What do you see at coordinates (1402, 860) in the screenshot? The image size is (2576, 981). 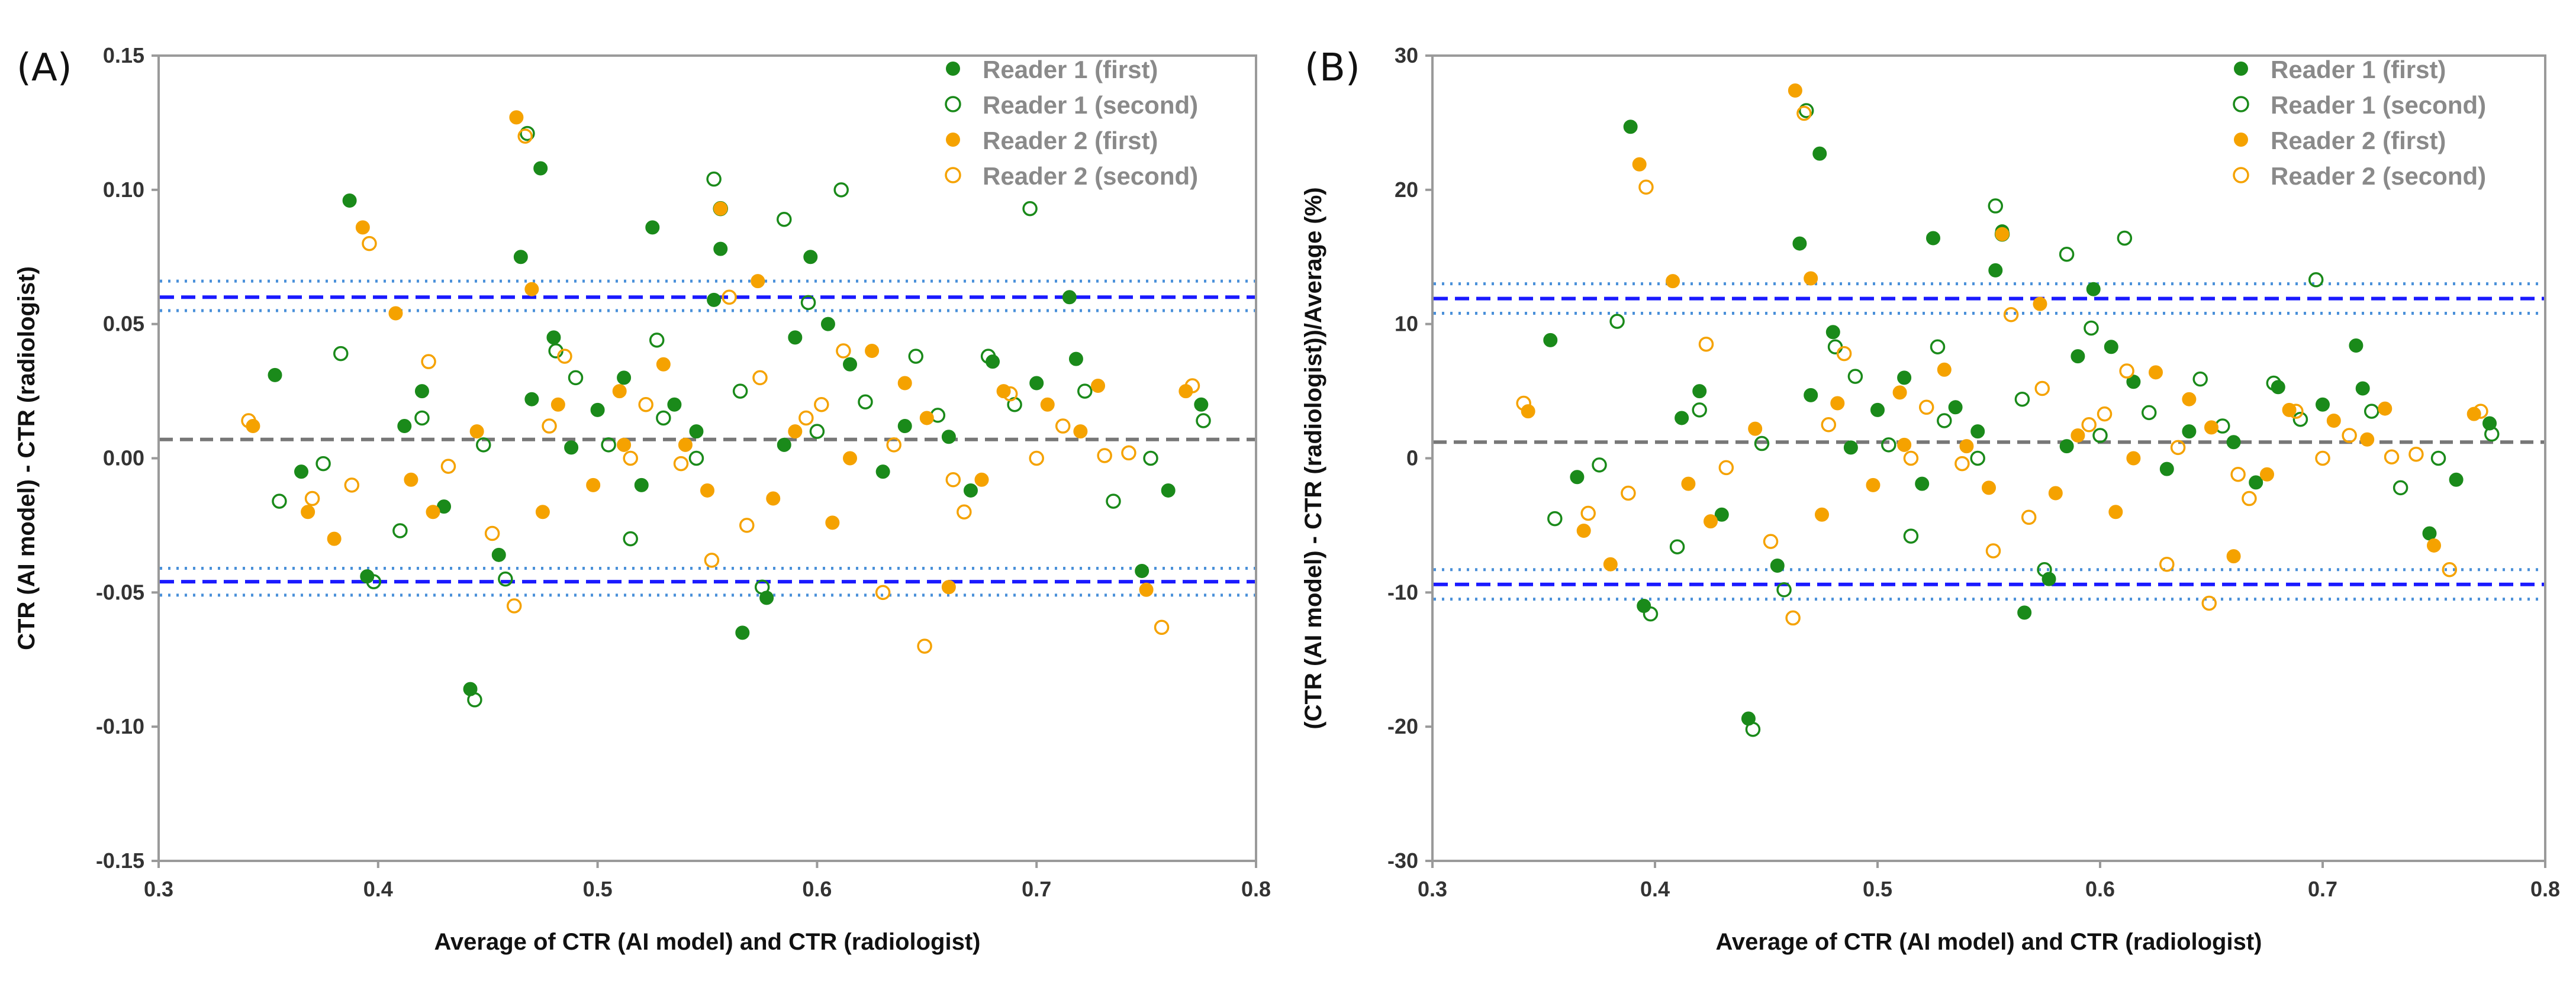 I see `y-tick-label: -30` at bounding box center [1402, 860].